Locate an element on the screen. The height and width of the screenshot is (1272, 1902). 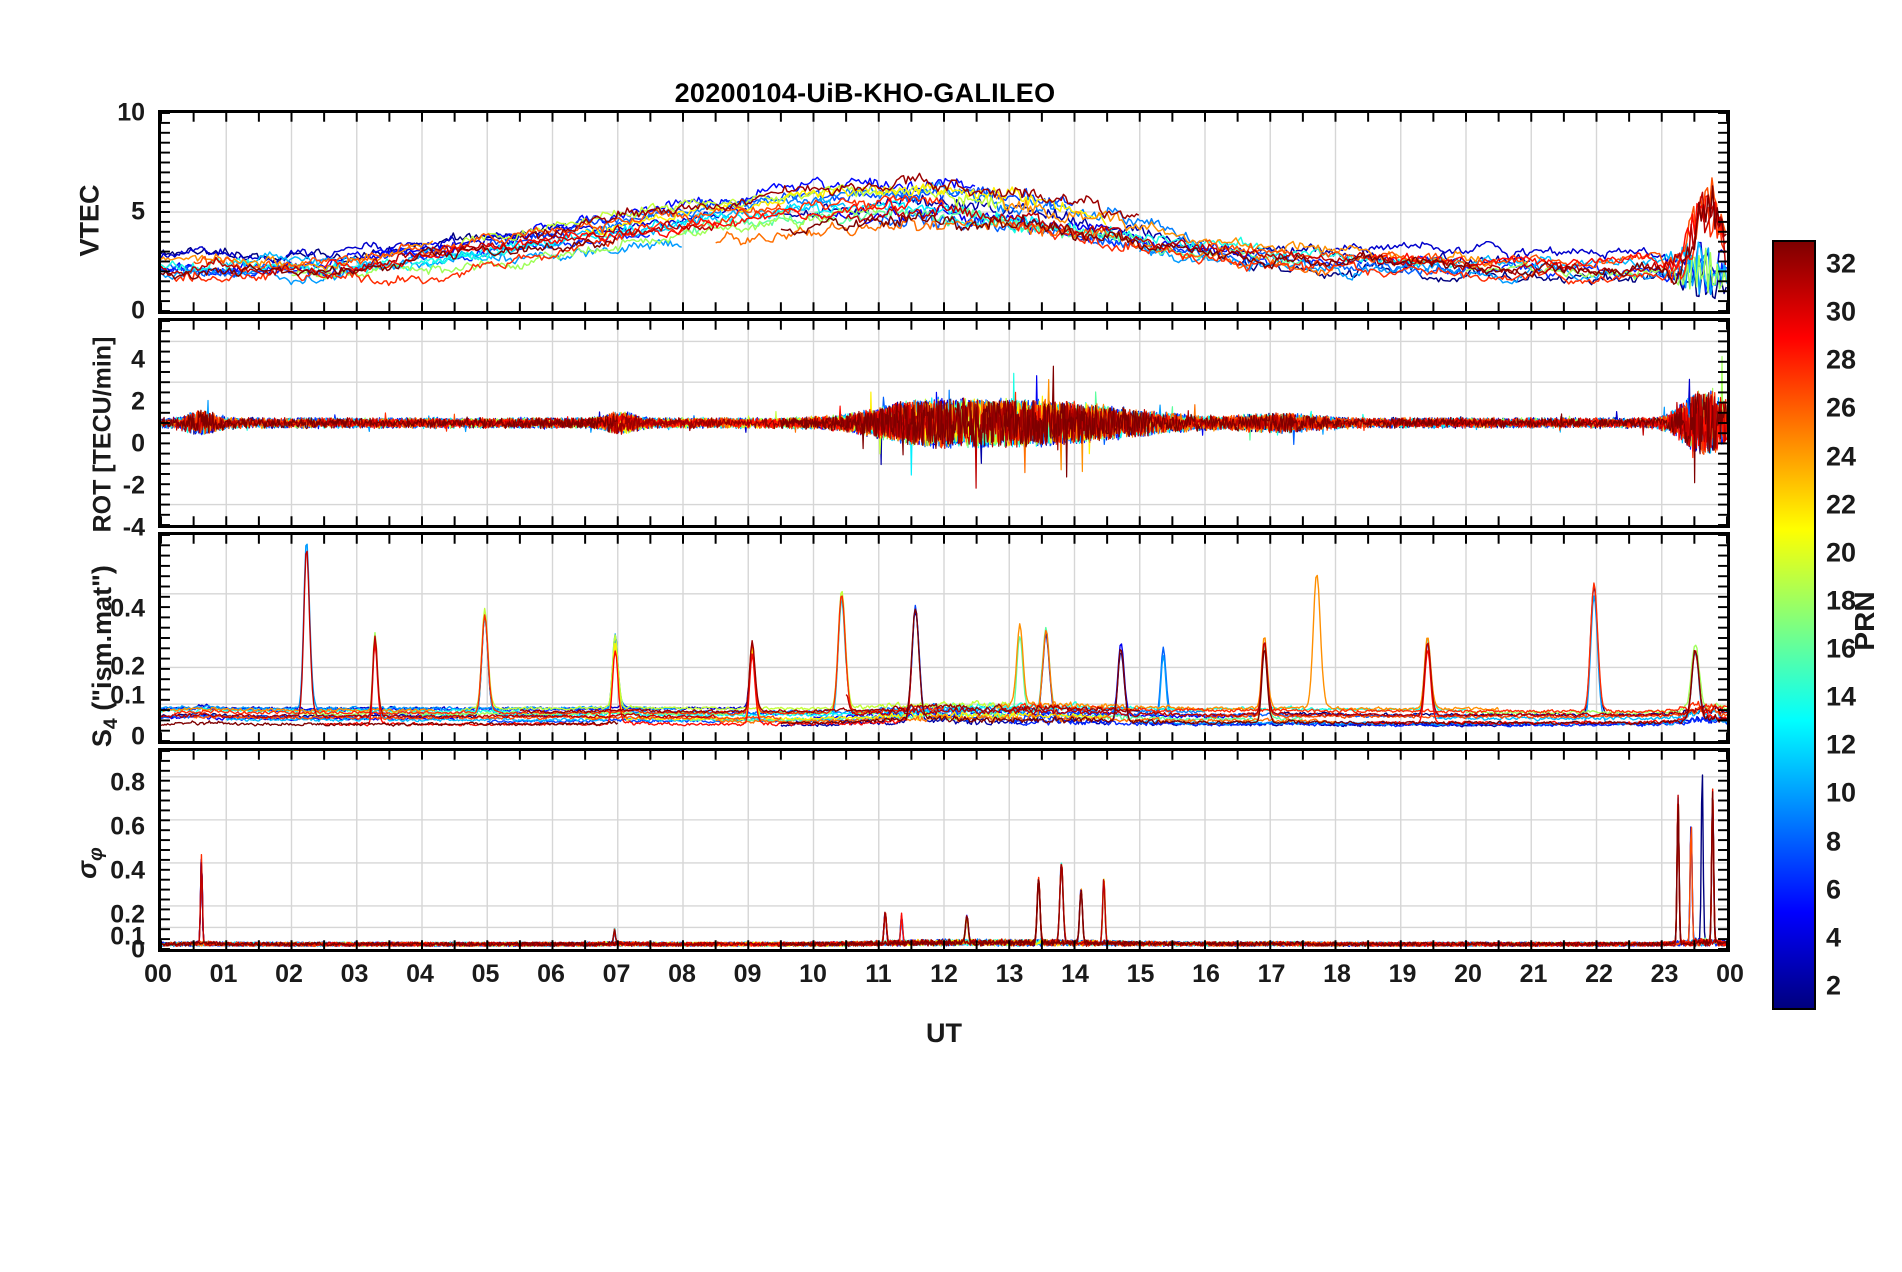
x-tick-label: 12 is located at coordinates (944, 974).